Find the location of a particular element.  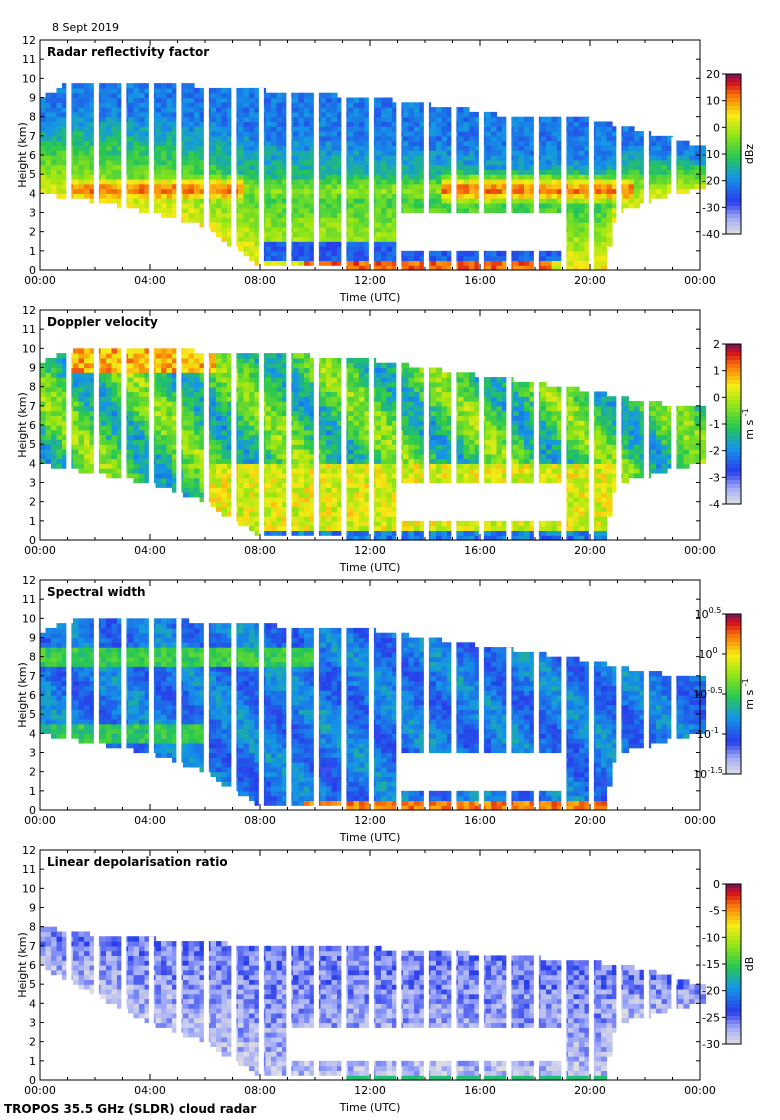

colorbar-tick-label: -10 is located at coordinates (711, 154).